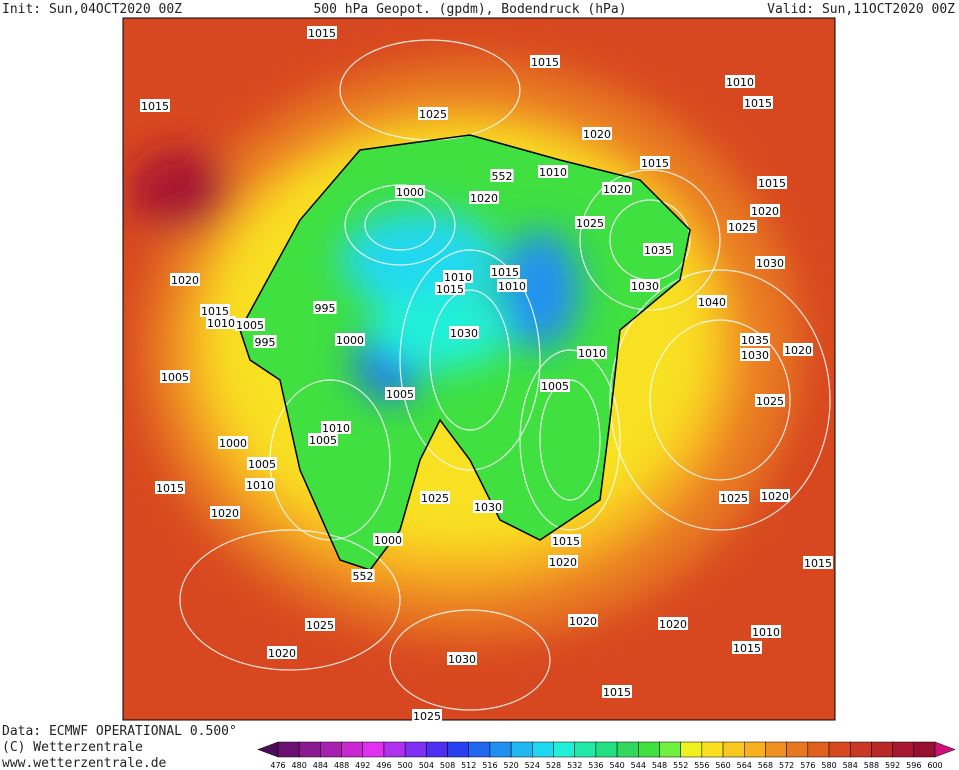 This screenshot has width=959, height=770. What do you see at coordinates (934, 765) in the screenshot?
I see `colorbar-tick-label: 600` at bounding box center [934, 765].